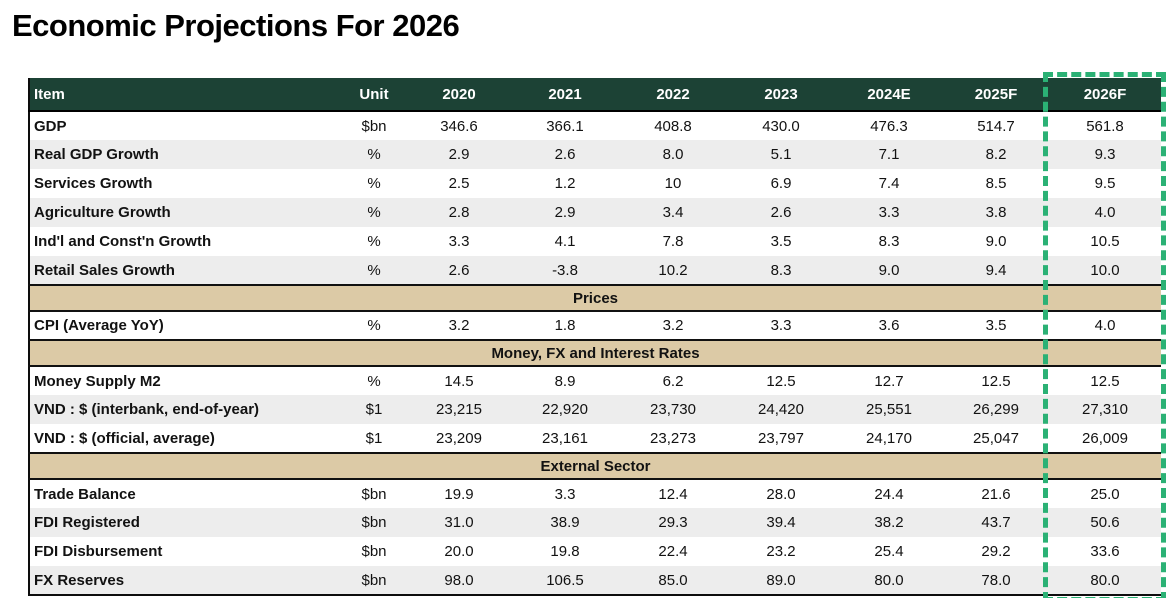  I want to click on column-header-2020: 2020, so click(459, 95).